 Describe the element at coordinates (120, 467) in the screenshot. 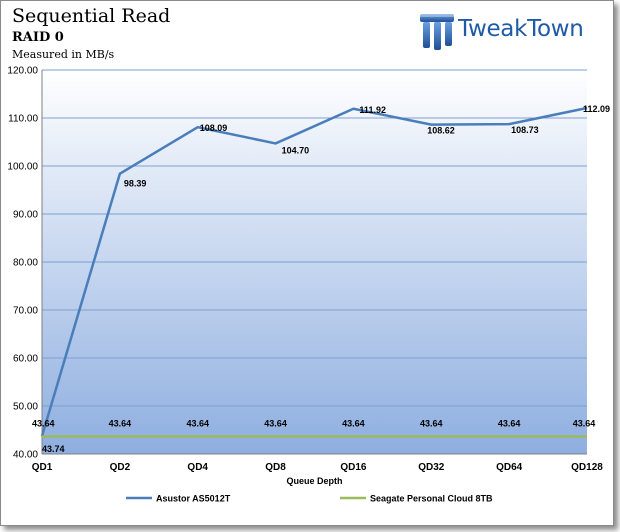

I see `x-tick-label: QD2` at that location.